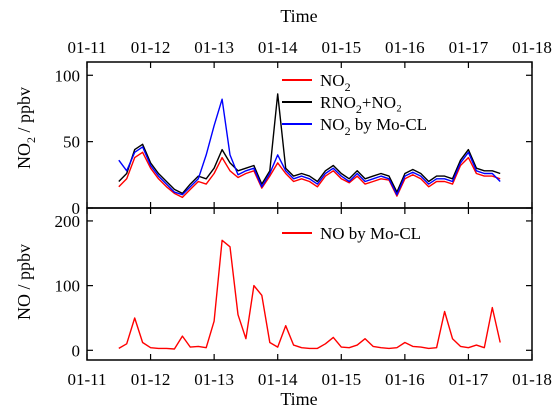 The image size is (560, 412). What do you see at coordinates (335, 82) in the screenshot?
I see `top-legend-label-0: NO2` at bounding box center [335, 82].